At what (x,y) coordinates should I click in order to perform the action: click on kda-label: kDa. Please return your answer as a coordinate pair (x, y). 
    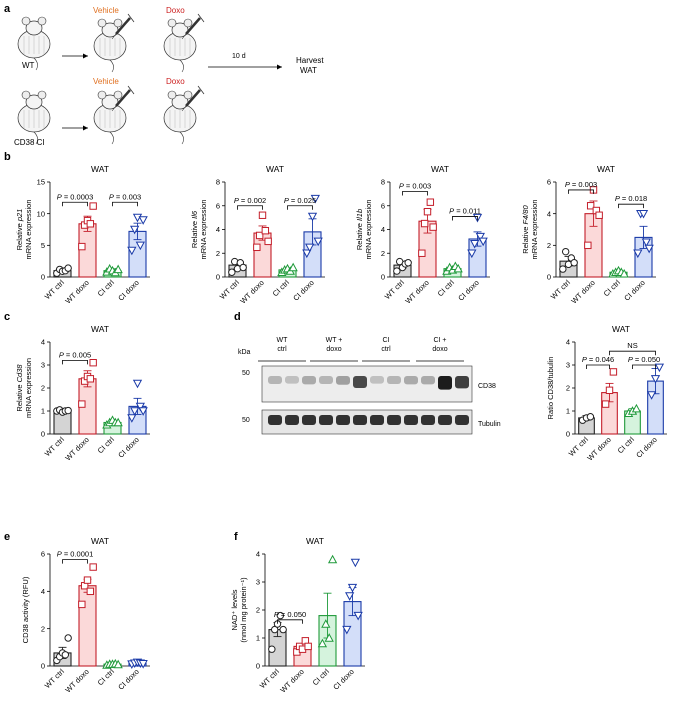
    Looking at the image, I should click on (244, 352).